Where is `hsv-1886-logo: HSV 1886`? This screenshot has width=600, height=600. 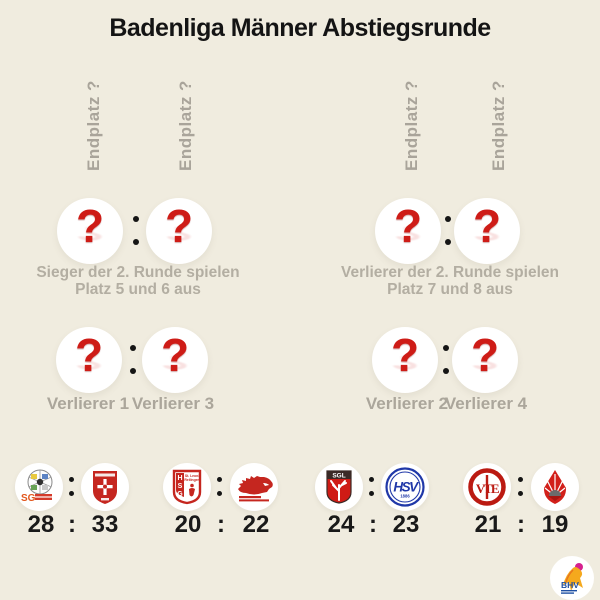 hsv-1886-logo: HSV 1886 is located at coordinates (405, 487).